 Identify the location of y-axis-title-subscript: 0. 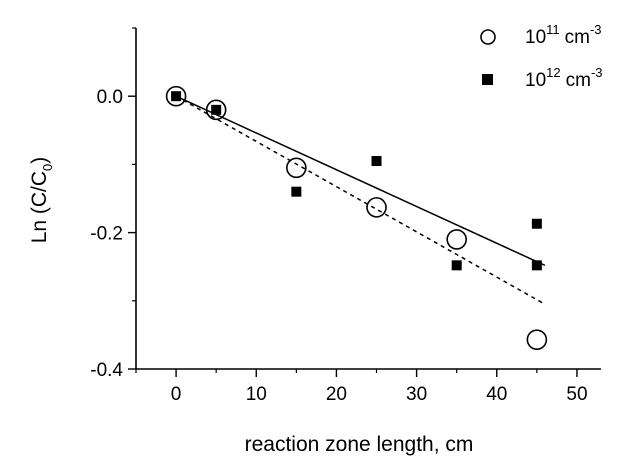
(47, 167).